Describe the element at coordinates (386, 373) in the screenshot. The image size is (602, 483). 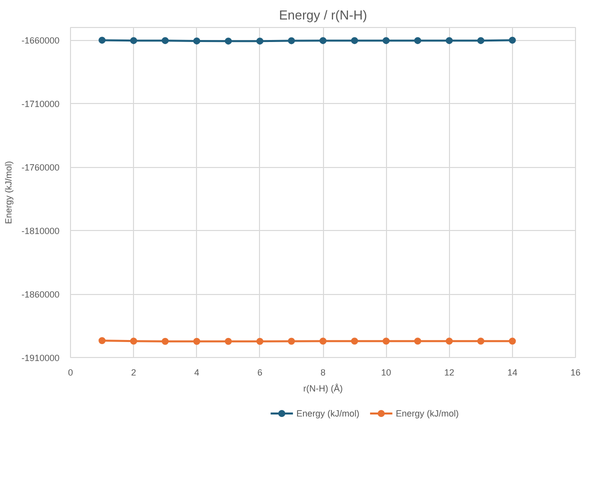
I see `x-tick-label: 10` at that location.